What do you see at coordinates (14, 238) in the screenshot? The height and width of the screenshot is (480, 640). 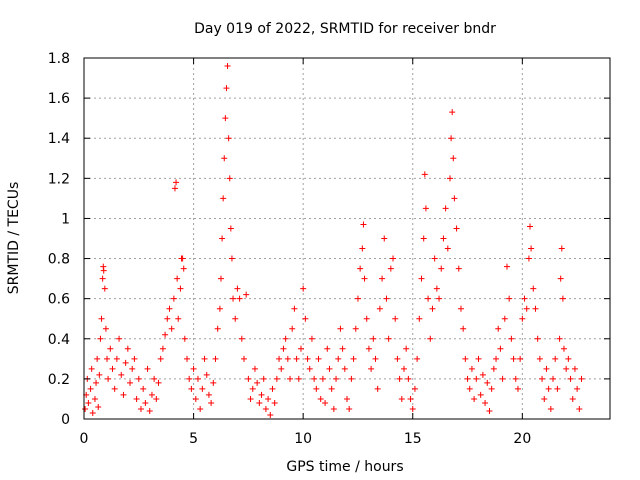 I see `y-axis-label: SRMTID / TECUs` at bounding box center [14, 238].